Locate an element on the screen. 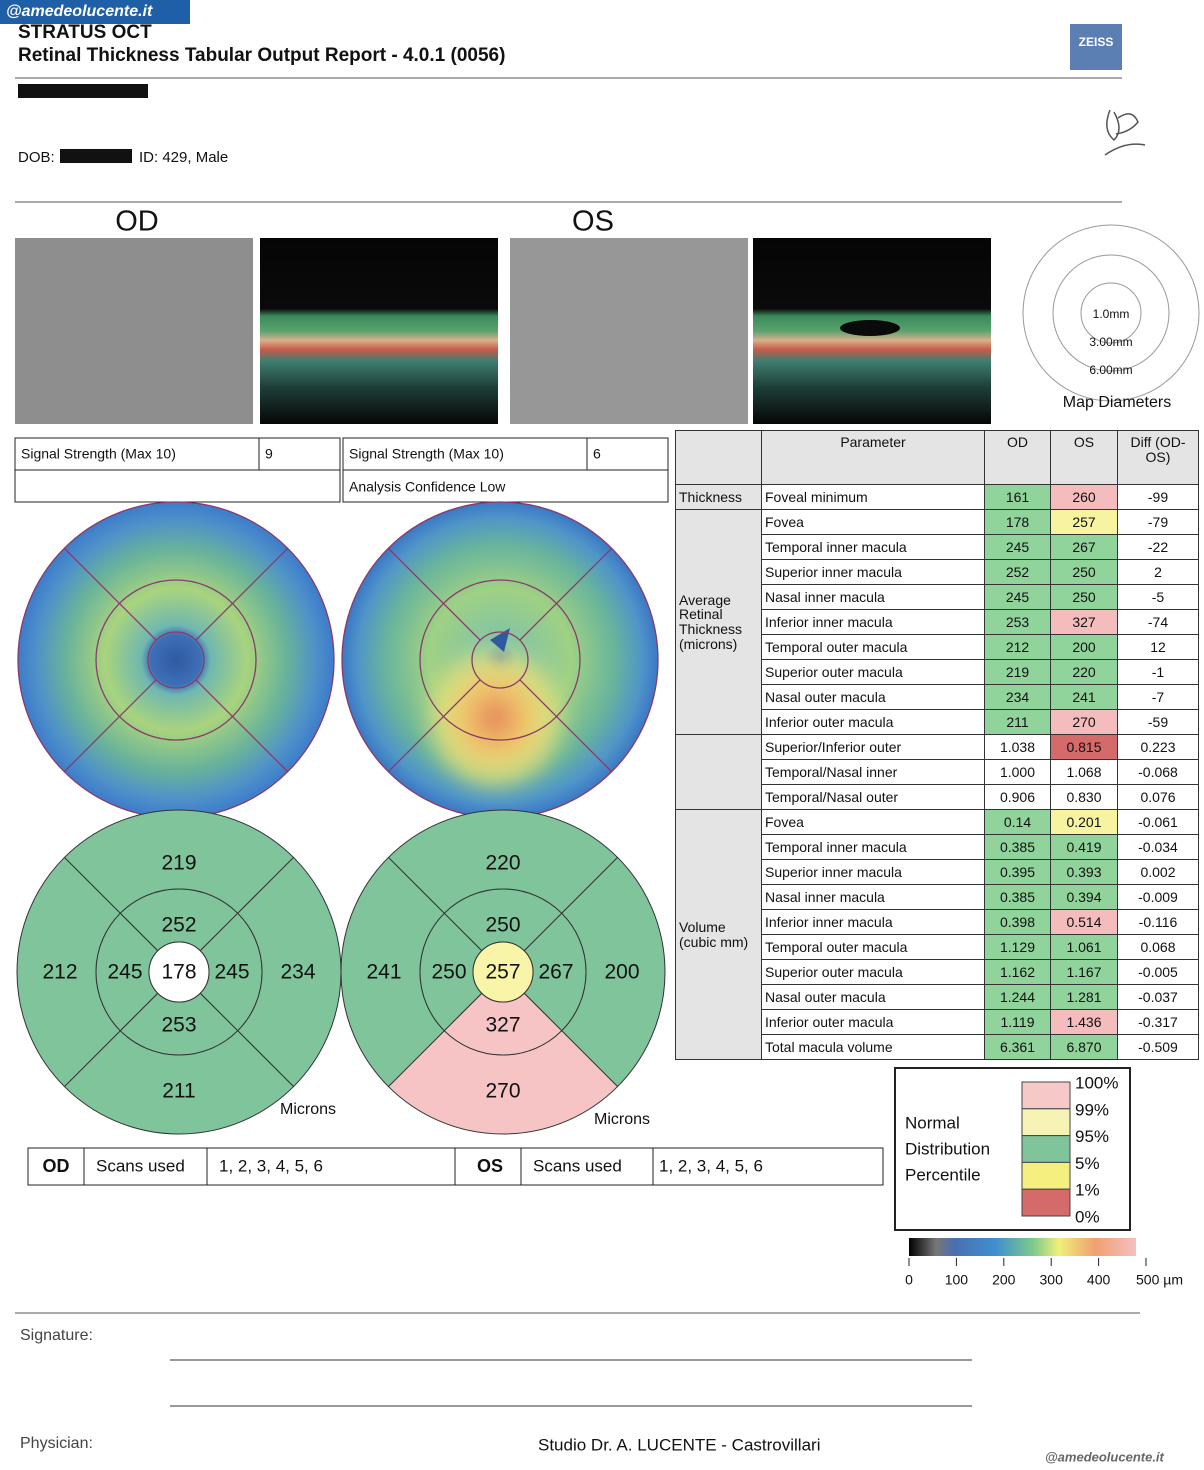 The height and width of the screenshot is (1470, 1204). patient-id: ID: 429, Male is located at coordinates (183, 157).